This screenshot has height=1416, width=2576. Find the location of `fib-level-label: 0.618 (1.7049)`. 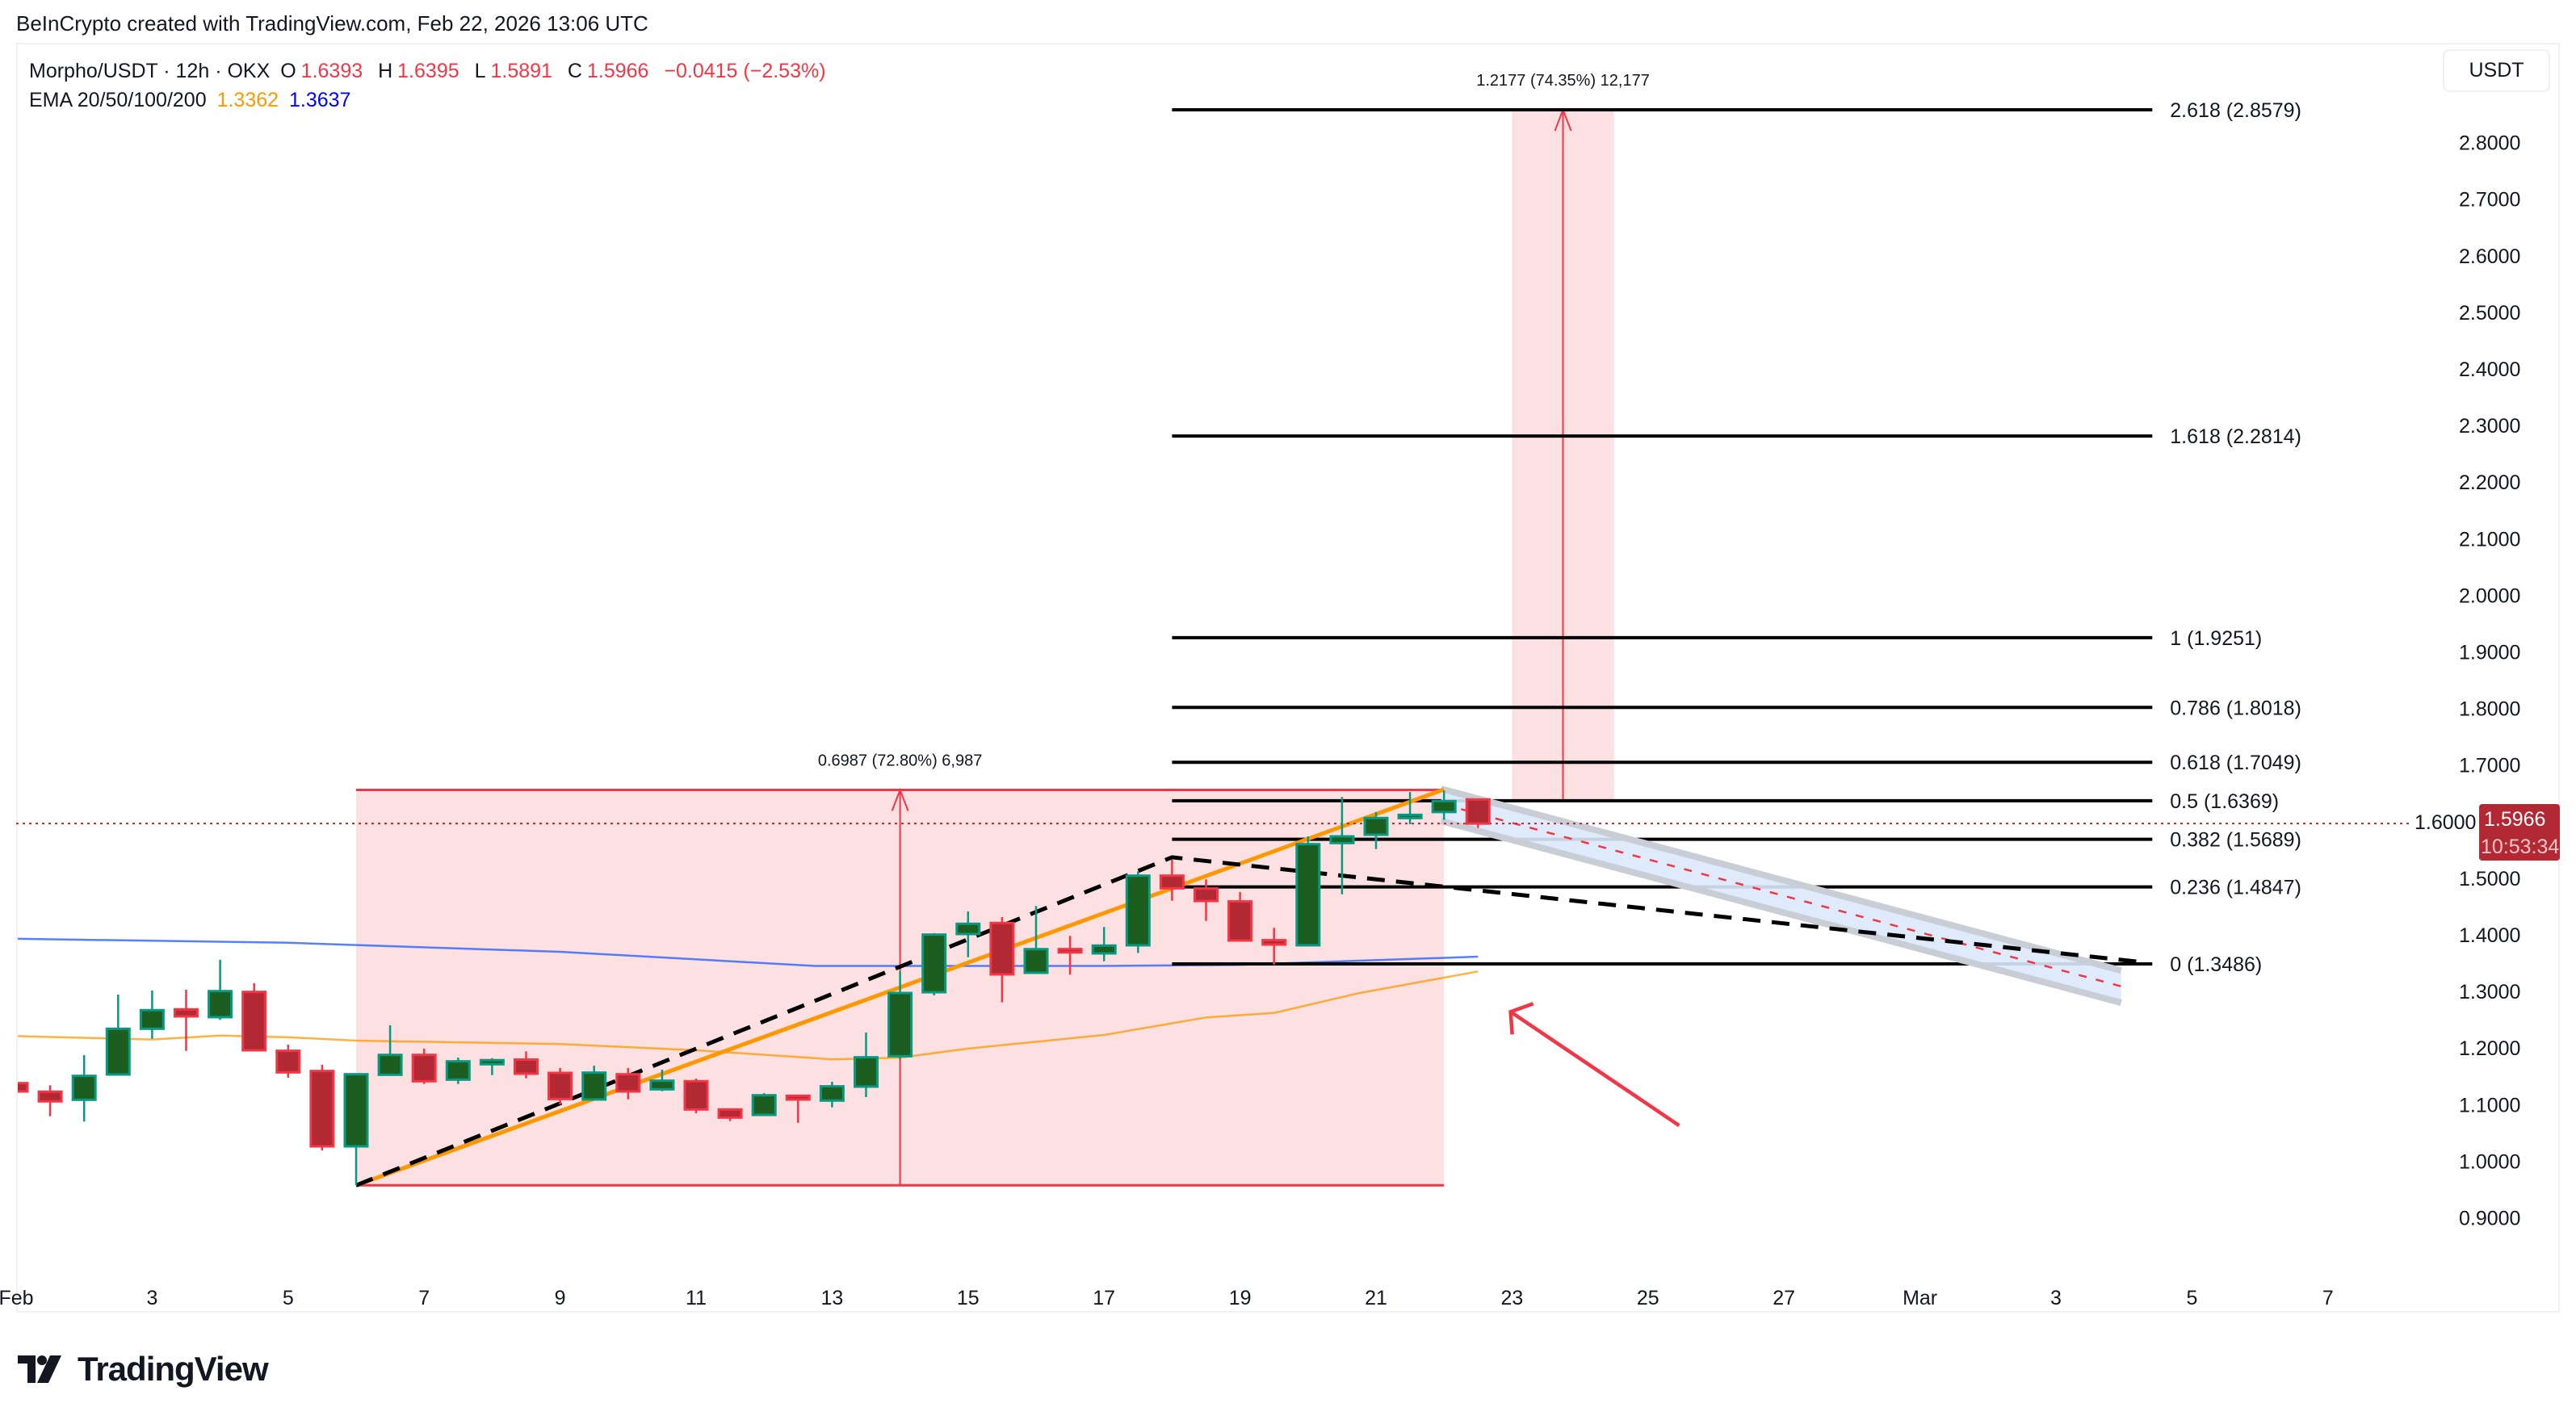

fib-level-label: 0.618 (1.7049) is located at coordinates (2235, 763).